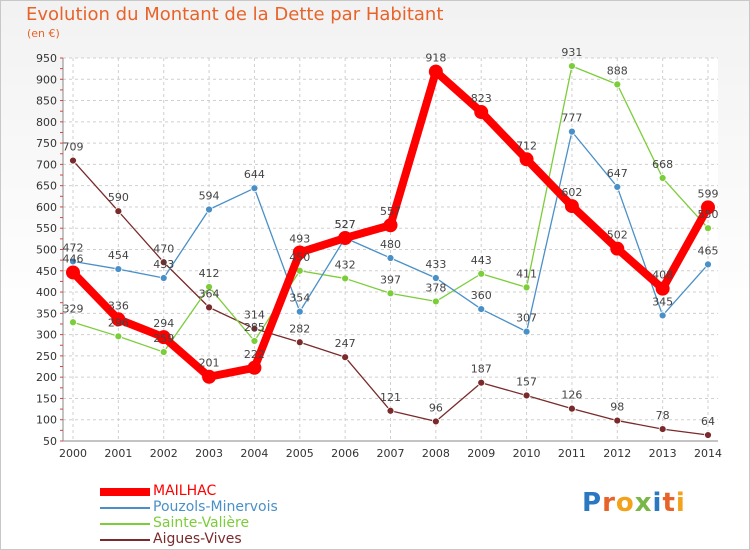 Image resolution: width=750 pixels, height=550 pixels. What do you see at coordinates (571, 118) in the screenshot?
I see `data-label: 777` at bounding box center [571, 118].